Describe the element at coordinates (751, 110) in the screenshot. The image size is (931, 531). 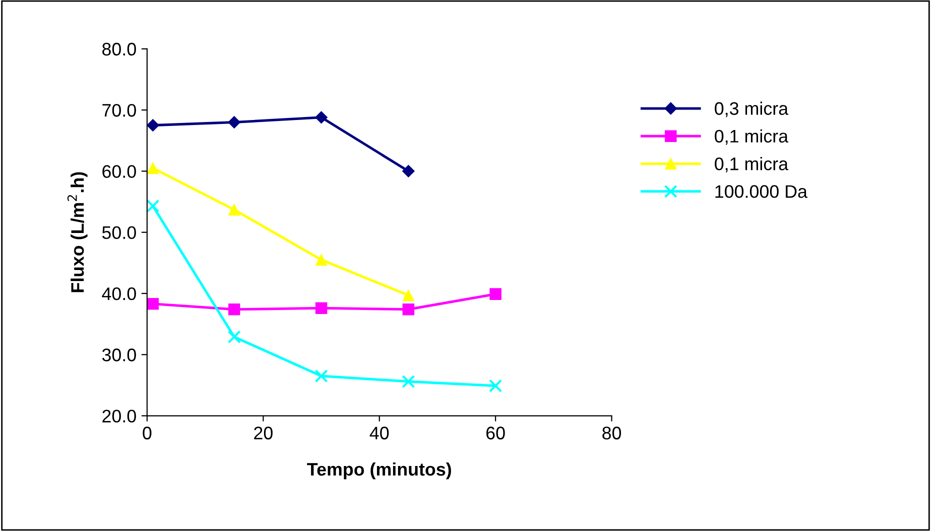
I see `legend-label: 0,3 micra` at that location.